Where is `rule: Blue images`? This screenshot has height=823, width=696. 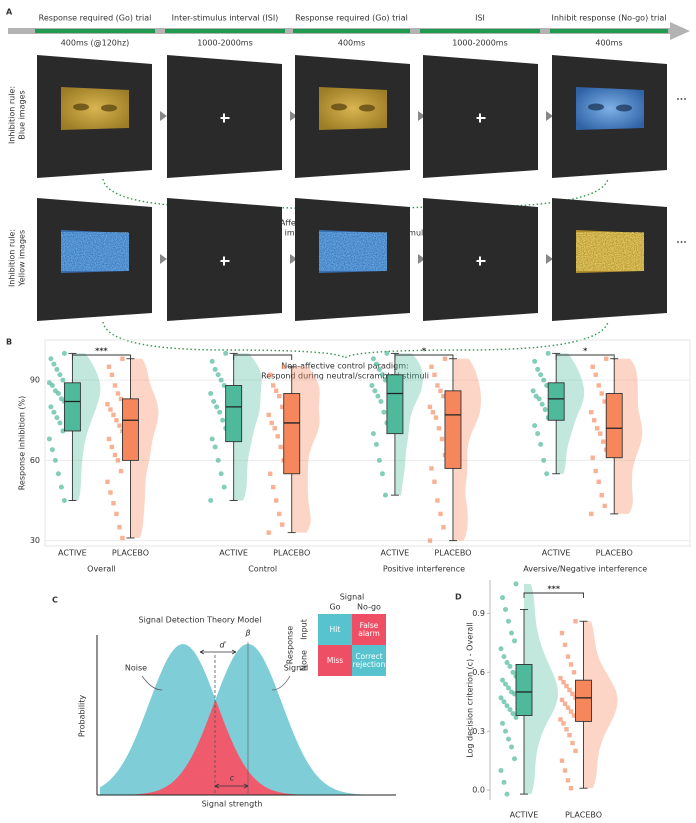
rule: Blue images is located at coordinates (22, 114).